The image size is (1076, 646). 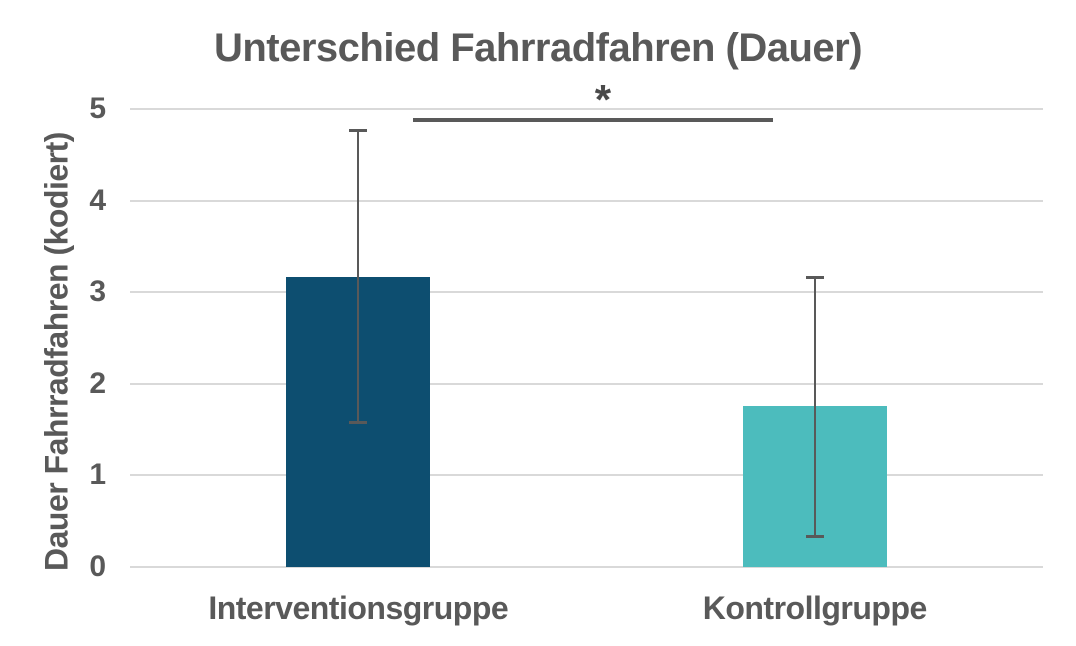 I want to click on y-tick-label: 2, so click(x=97, y=383).